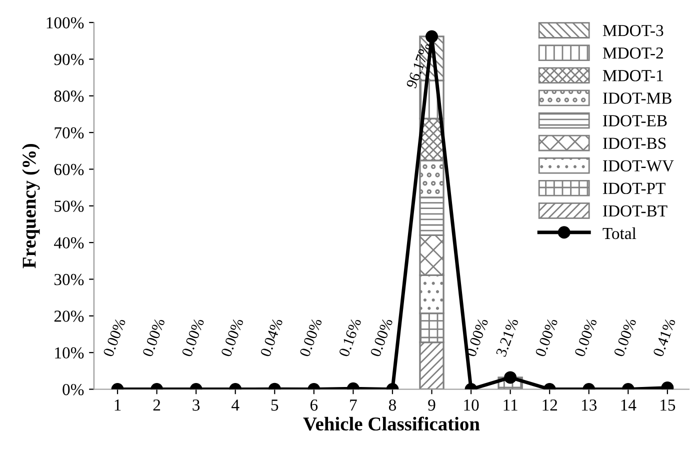  Describe the element at coordinates (619, 233) in the screenshot. I see `legend-label: Total` at that location.